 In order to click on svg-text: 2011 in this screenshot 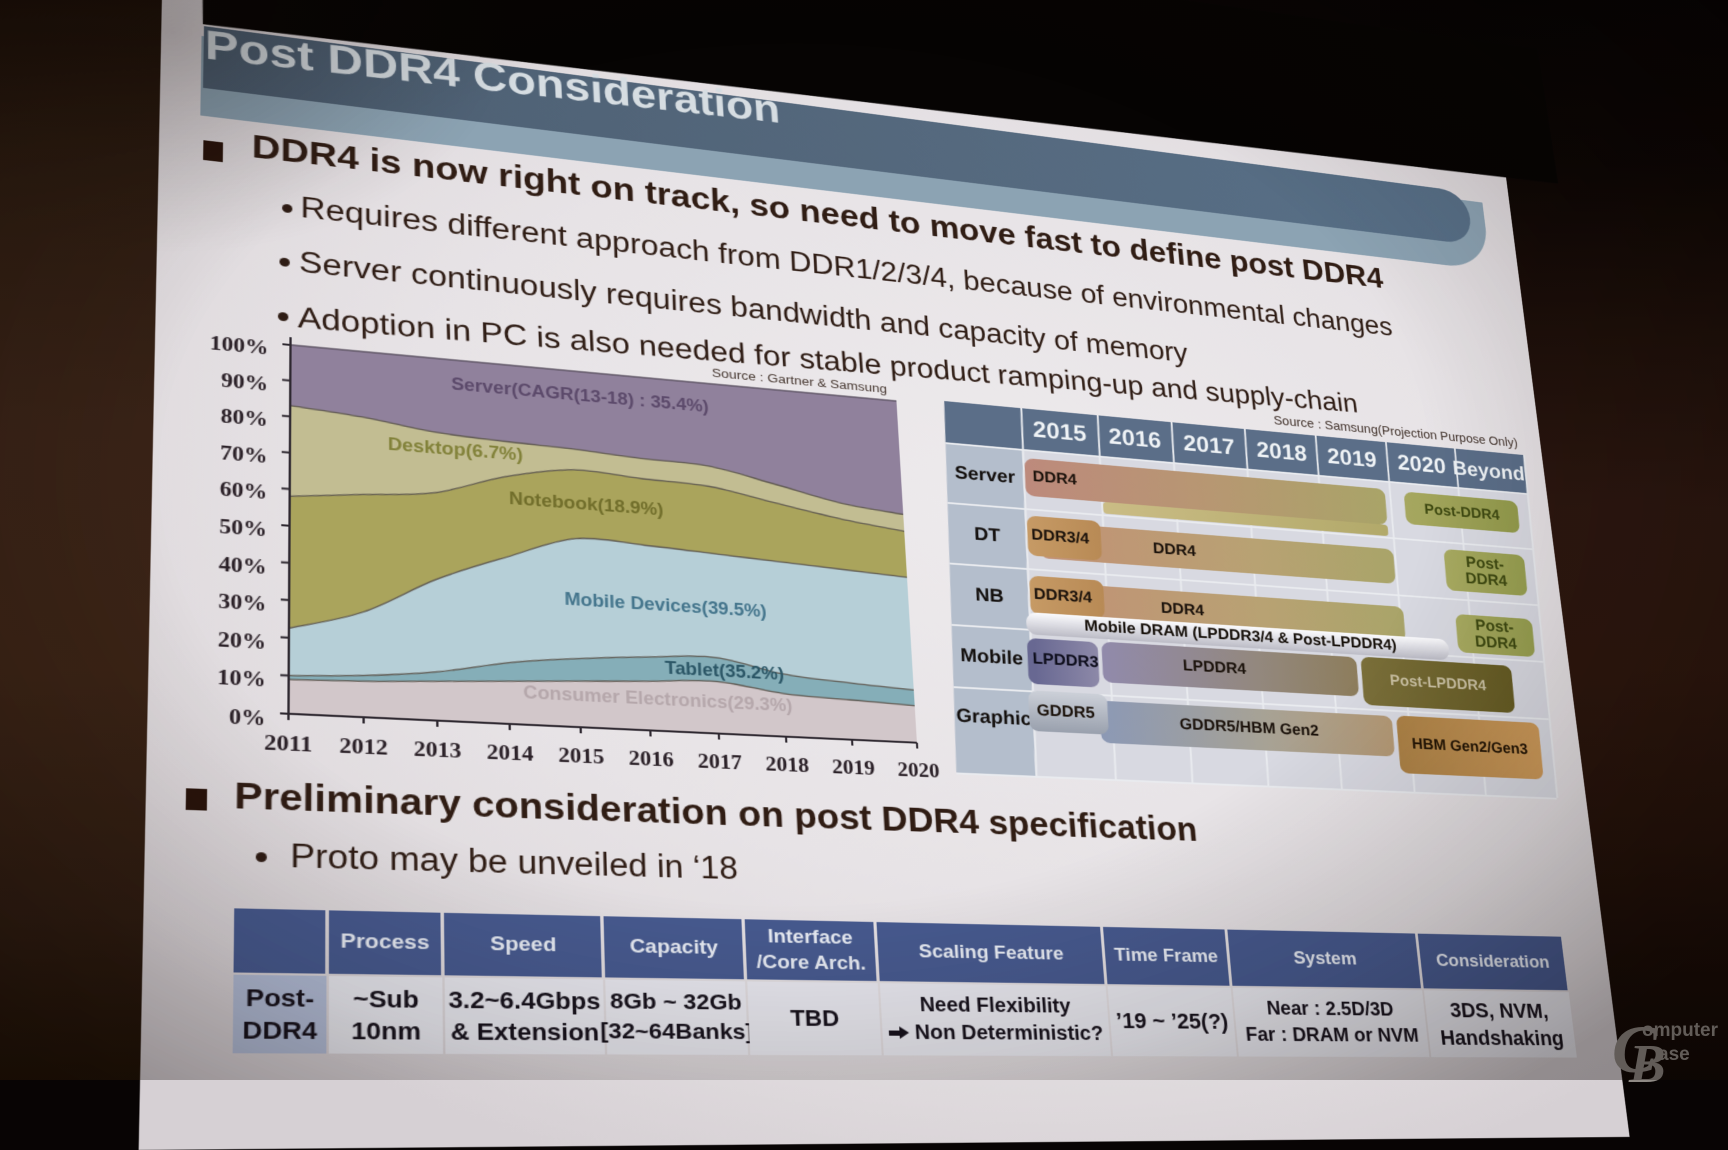, I will do `click(288, 744)`.